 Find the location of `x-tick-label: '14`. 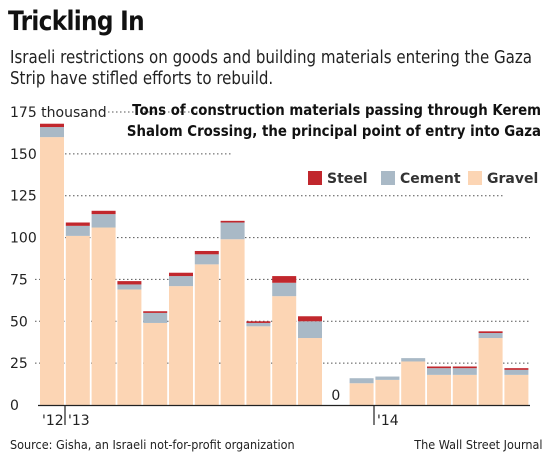

x-tick-label: '14 is located at coordinates (388, 421).